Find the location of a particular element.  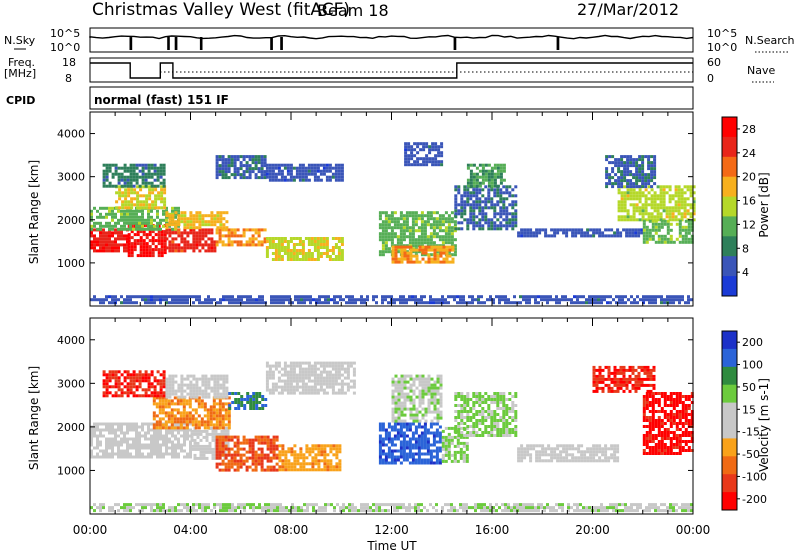

cpid-label: CPID is located at coordinates (20, 100).